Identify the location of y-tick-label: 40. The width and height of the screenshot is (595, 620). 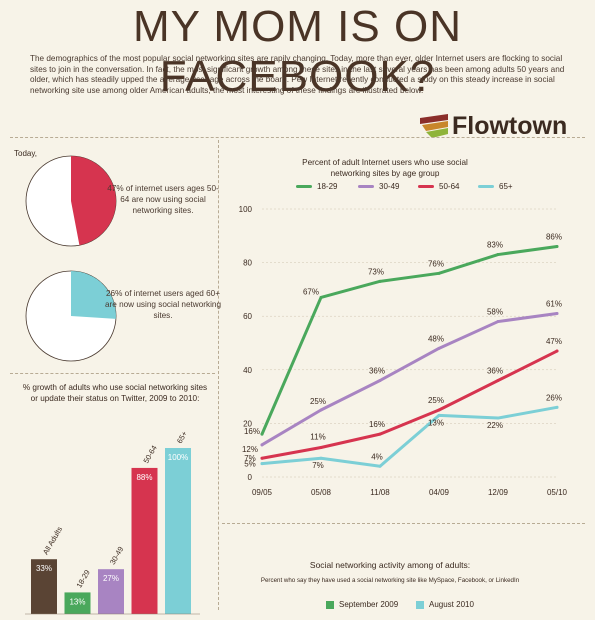
(247, 370).